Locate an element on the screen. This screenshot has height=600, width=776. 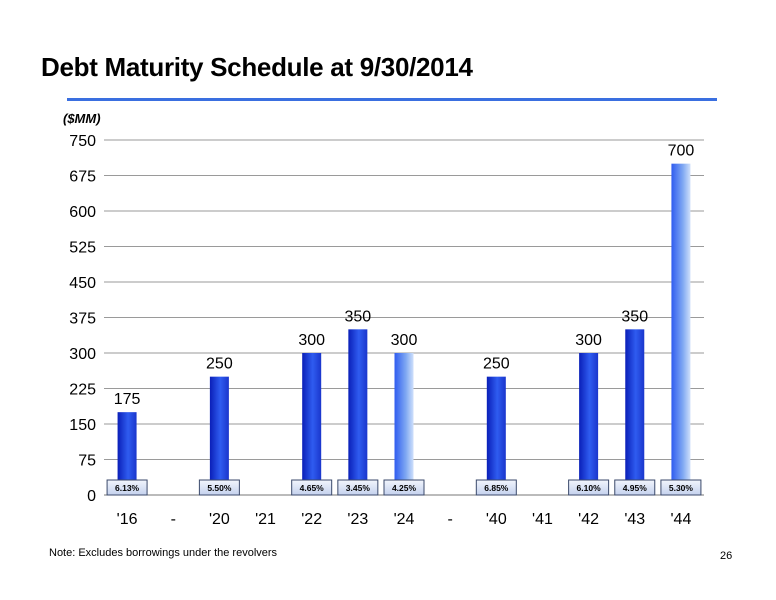
x-tick-label: '41 is located at coordinates (542, 519).